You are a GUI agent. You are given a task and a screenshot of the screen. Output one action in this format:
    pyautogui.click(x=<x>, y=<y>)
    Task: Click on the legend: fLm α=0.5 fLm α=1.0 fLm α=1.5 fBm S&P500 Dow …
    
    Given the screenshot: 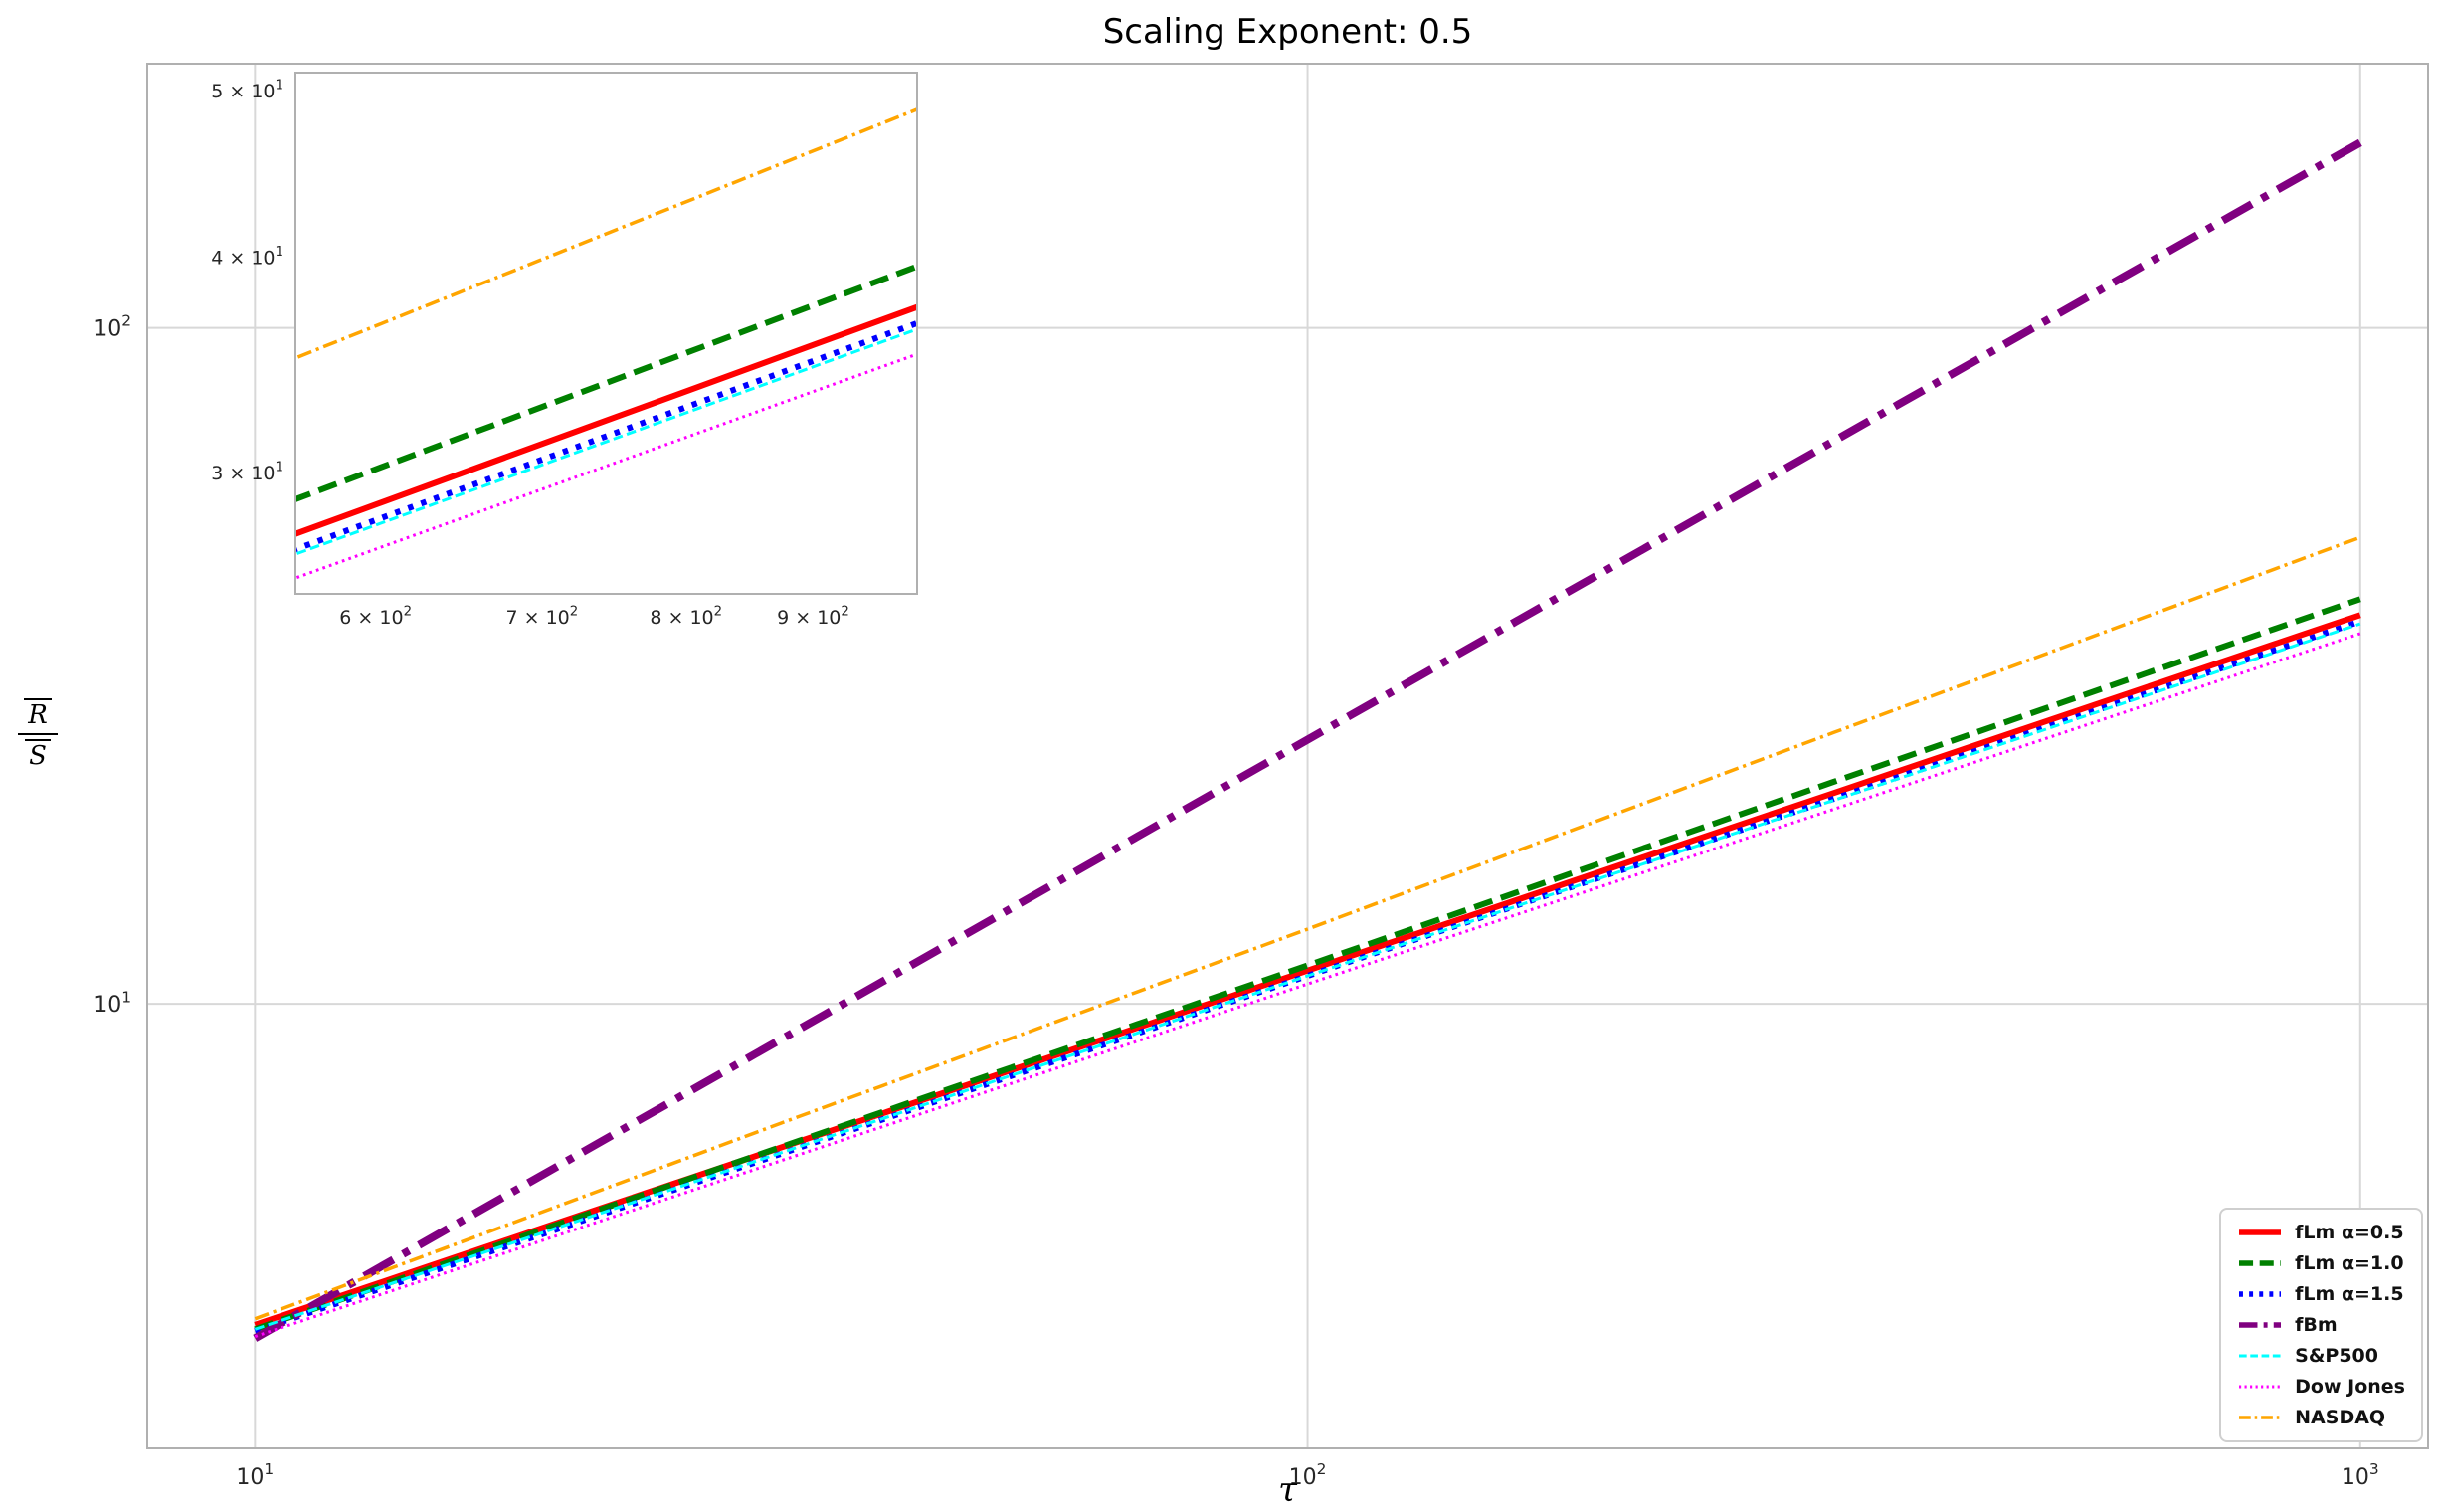 What is the action you would take?
    pyautogui.click(x=2321, y=1325)
    